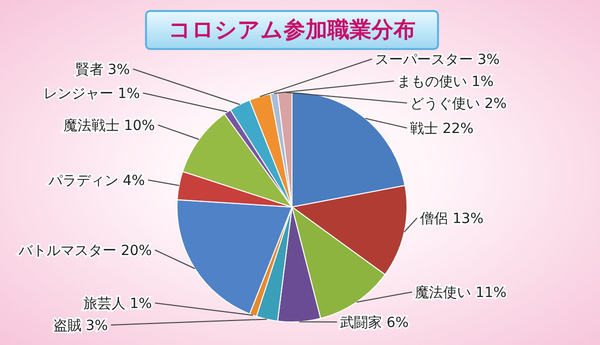 Image resolution: width=600 pixels, height=345 pixels. What do you see at coordinates (461, 293) in the screenshot?
I see `slice-label: 魔法使い 11%` at bounding box center [461, 293].